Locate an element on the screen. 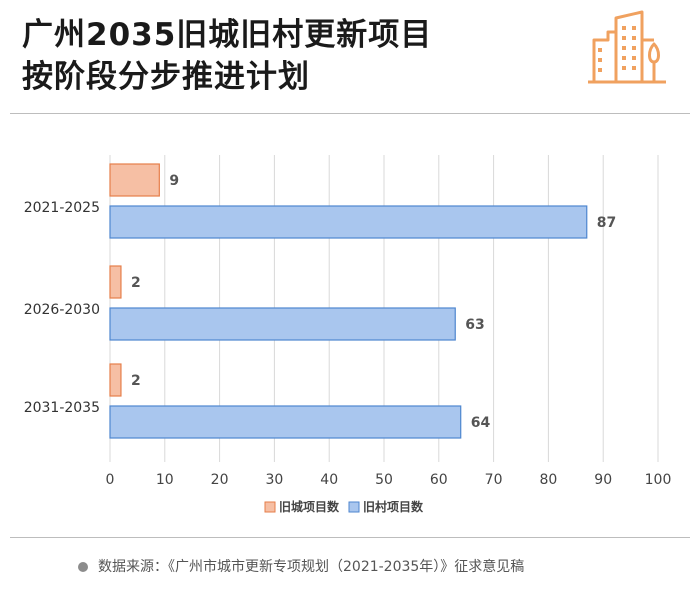  x-tick-label-20: 20 is located at coordinates (220, 480).